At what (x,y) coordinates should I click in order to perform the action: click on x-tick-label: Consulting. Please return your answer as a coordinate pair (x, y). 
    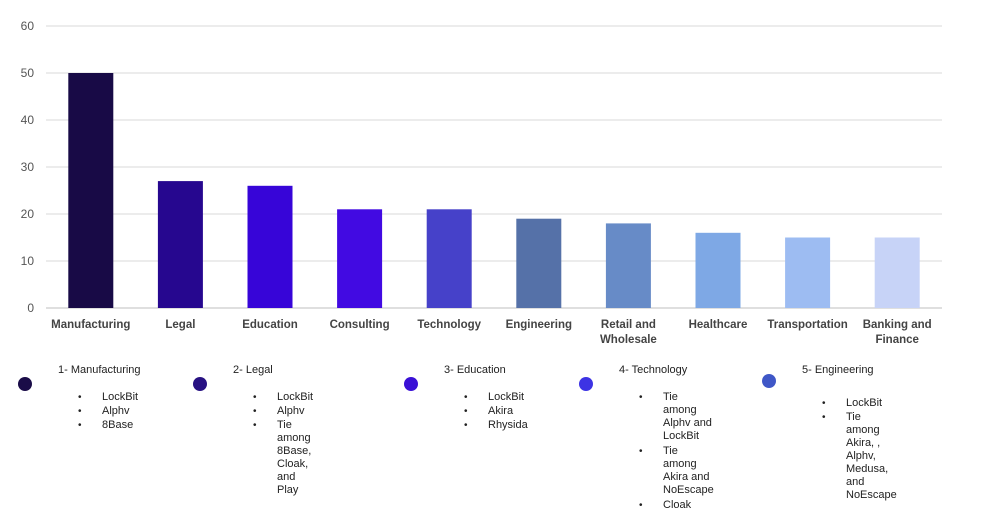
    Looking at the image, I should click on (360, 325).